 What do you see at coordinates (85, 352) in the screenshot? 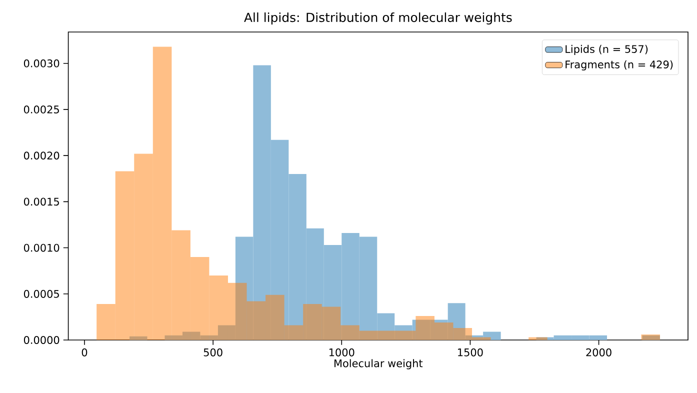
I see `x-tick-label: 0` at bounding box center [85, 352].